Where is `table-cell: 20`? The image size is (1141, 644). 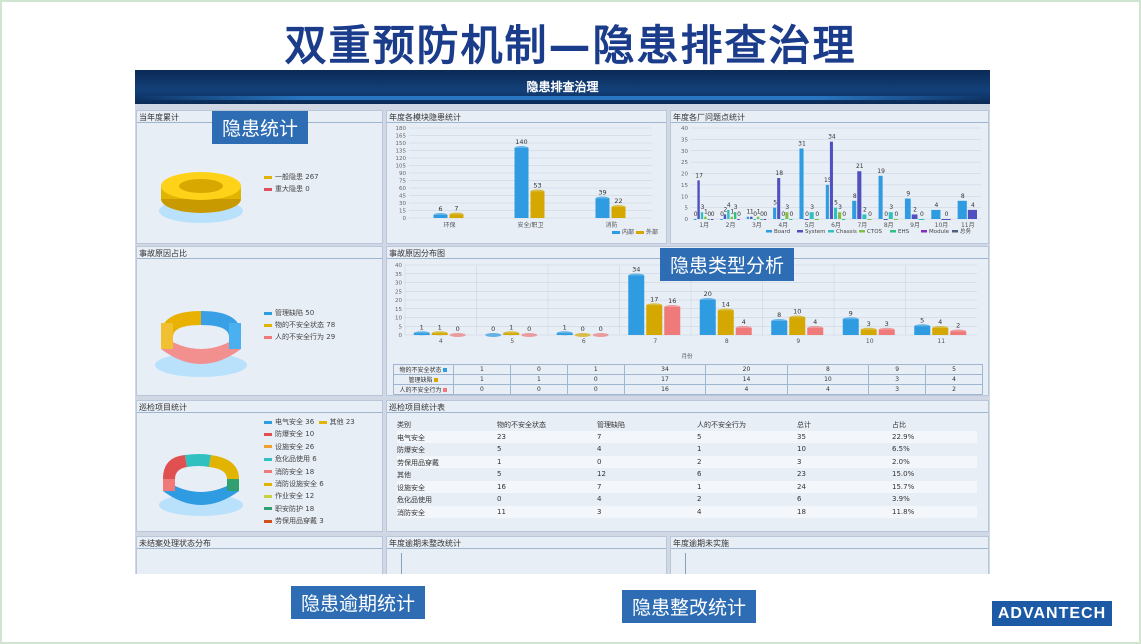 table-cell: 20 is located at coordinates (746, 369).